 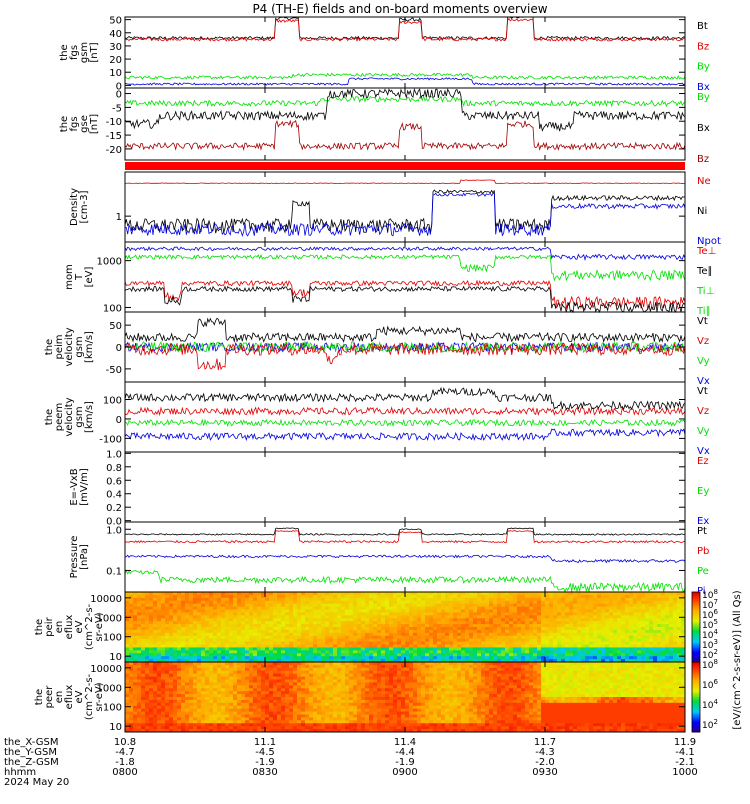 What do you see at coordinates (119, 217) in the screenshot?
I see `y-tick-label: 1` at bounding box center [119, 217].